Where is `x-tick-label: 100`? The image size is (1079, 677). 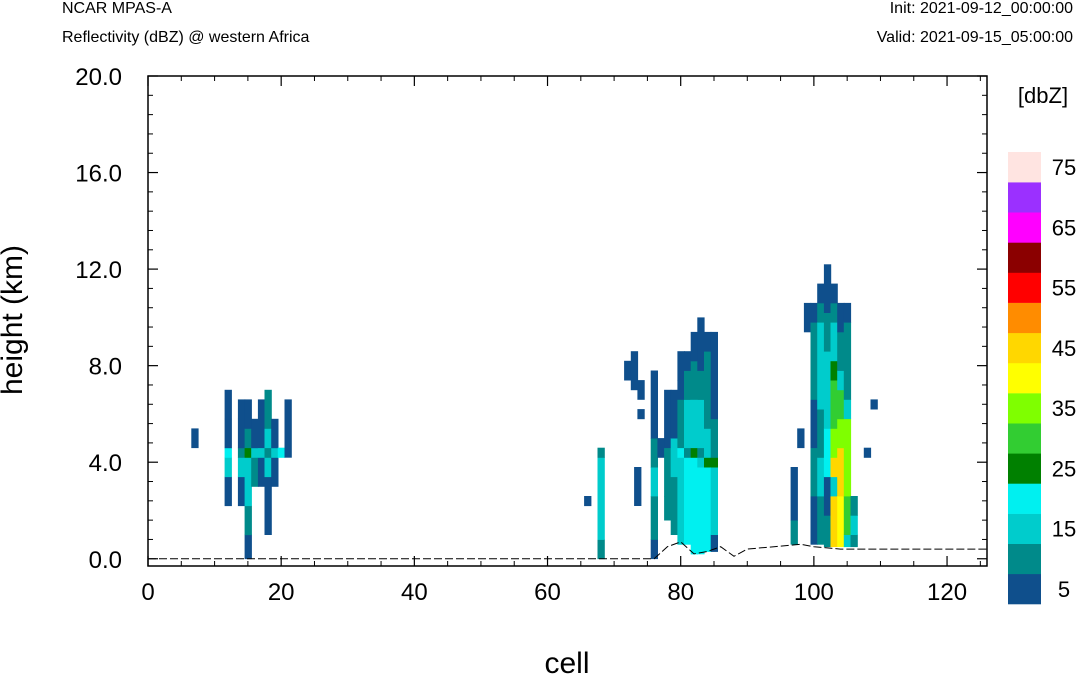 x-tick-label: 100 is located at coordinates (814, 592).